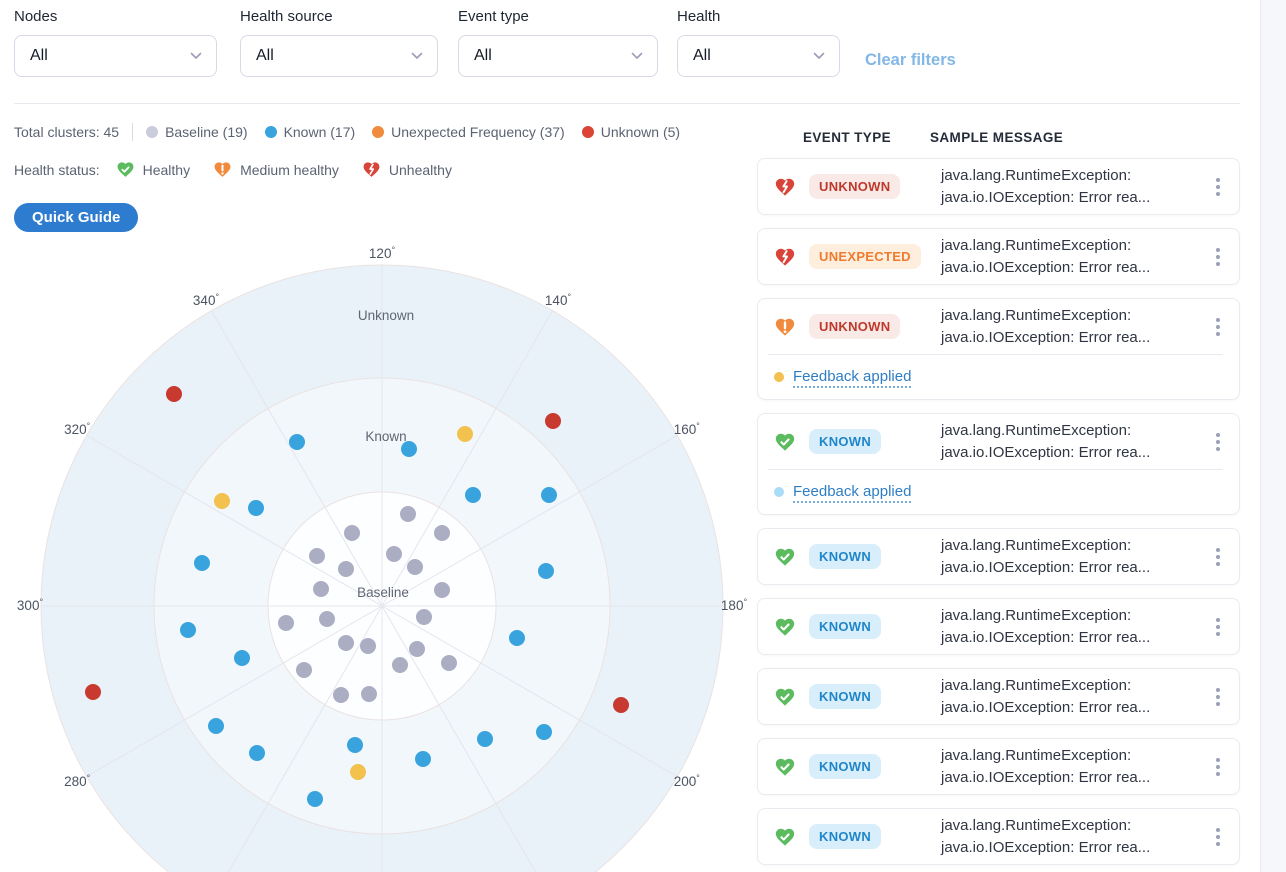 The height and width of the screenshot is (872, 1286). What do you see at coordinates (478, 132) in the screenshot?
I see `legend-item-label: Unexpected Frequency (37)` at bounding box center [478, 132].